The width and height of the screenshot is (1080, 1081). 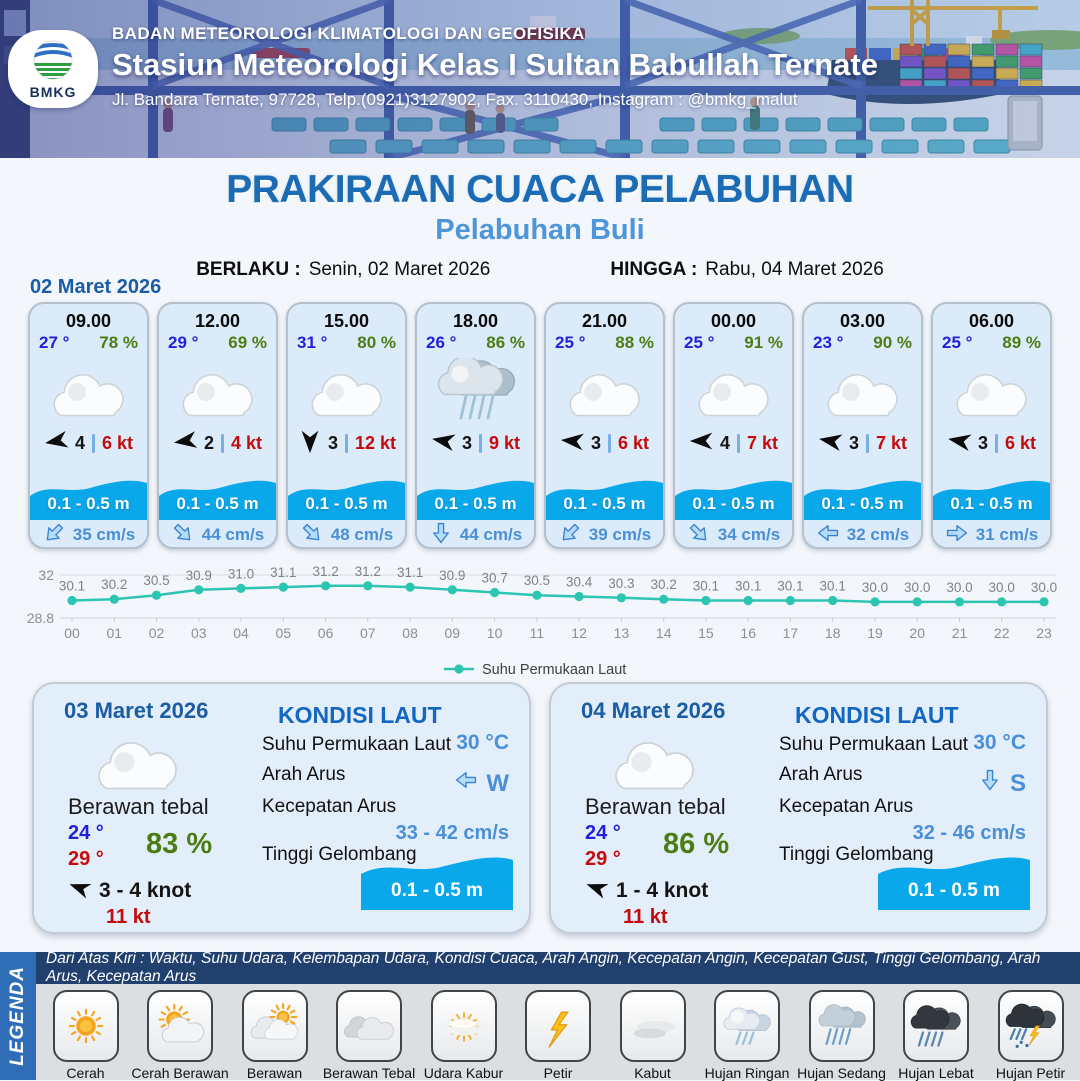 What do you see at coordinates (791, 633) in the screenshot?
I see `svg-text: 17` at bounding box center [791, 633].